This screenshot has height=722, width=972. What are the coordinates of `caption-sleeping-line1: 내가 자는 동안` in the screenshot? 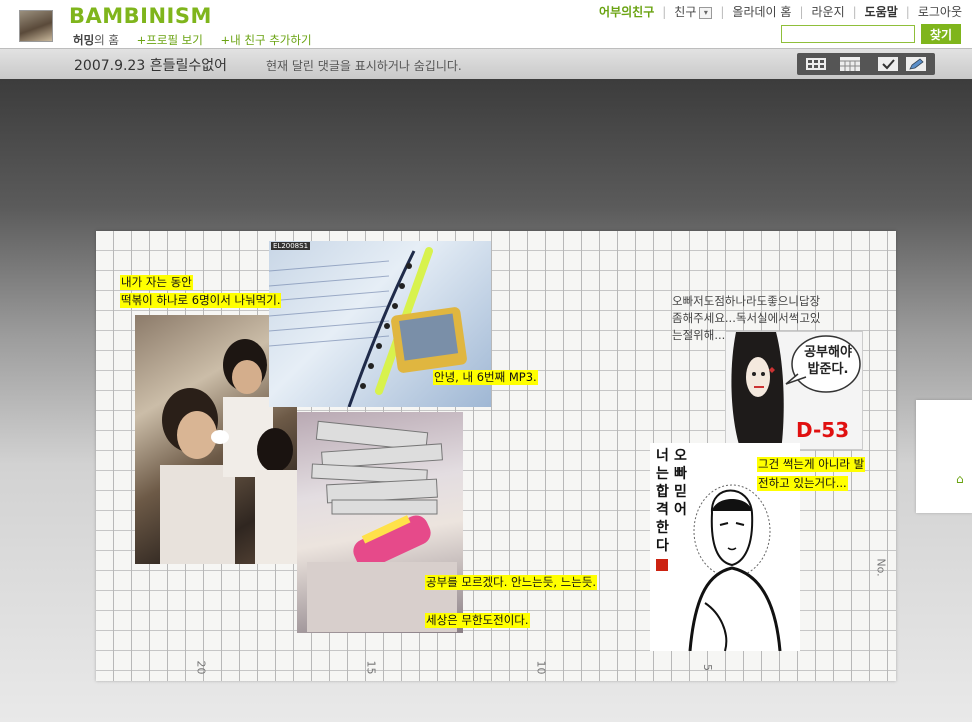 It's located at (156, 282).